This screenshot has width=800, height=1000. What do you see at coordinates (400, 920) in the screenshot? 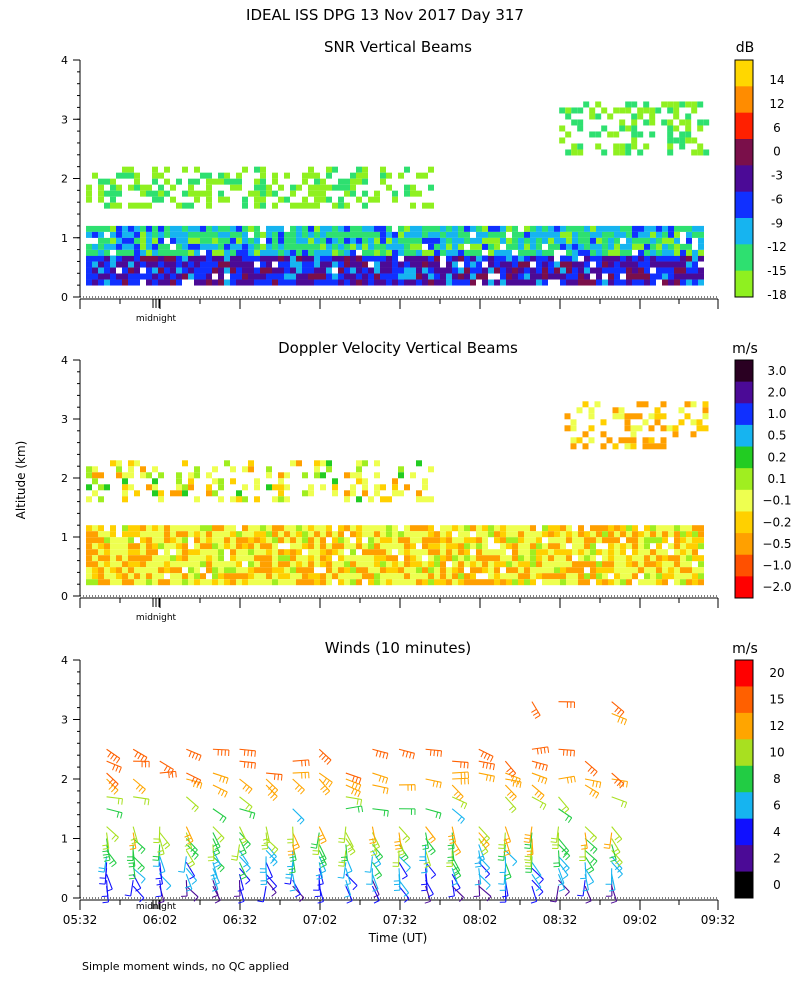
I see `x-tick-label: 07:32` at bounding box center [400, 920].